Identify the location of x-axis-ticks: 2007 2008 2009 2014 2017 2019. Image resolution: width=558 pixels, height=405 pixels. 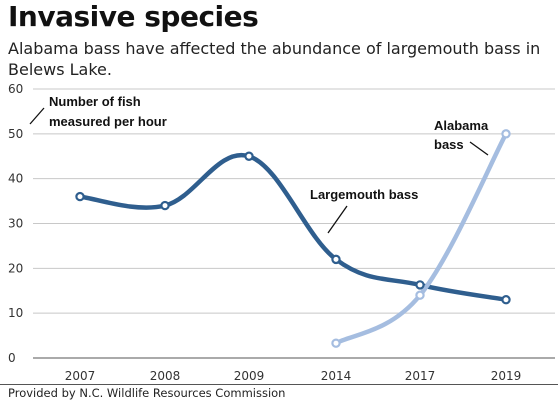
(293, 374).